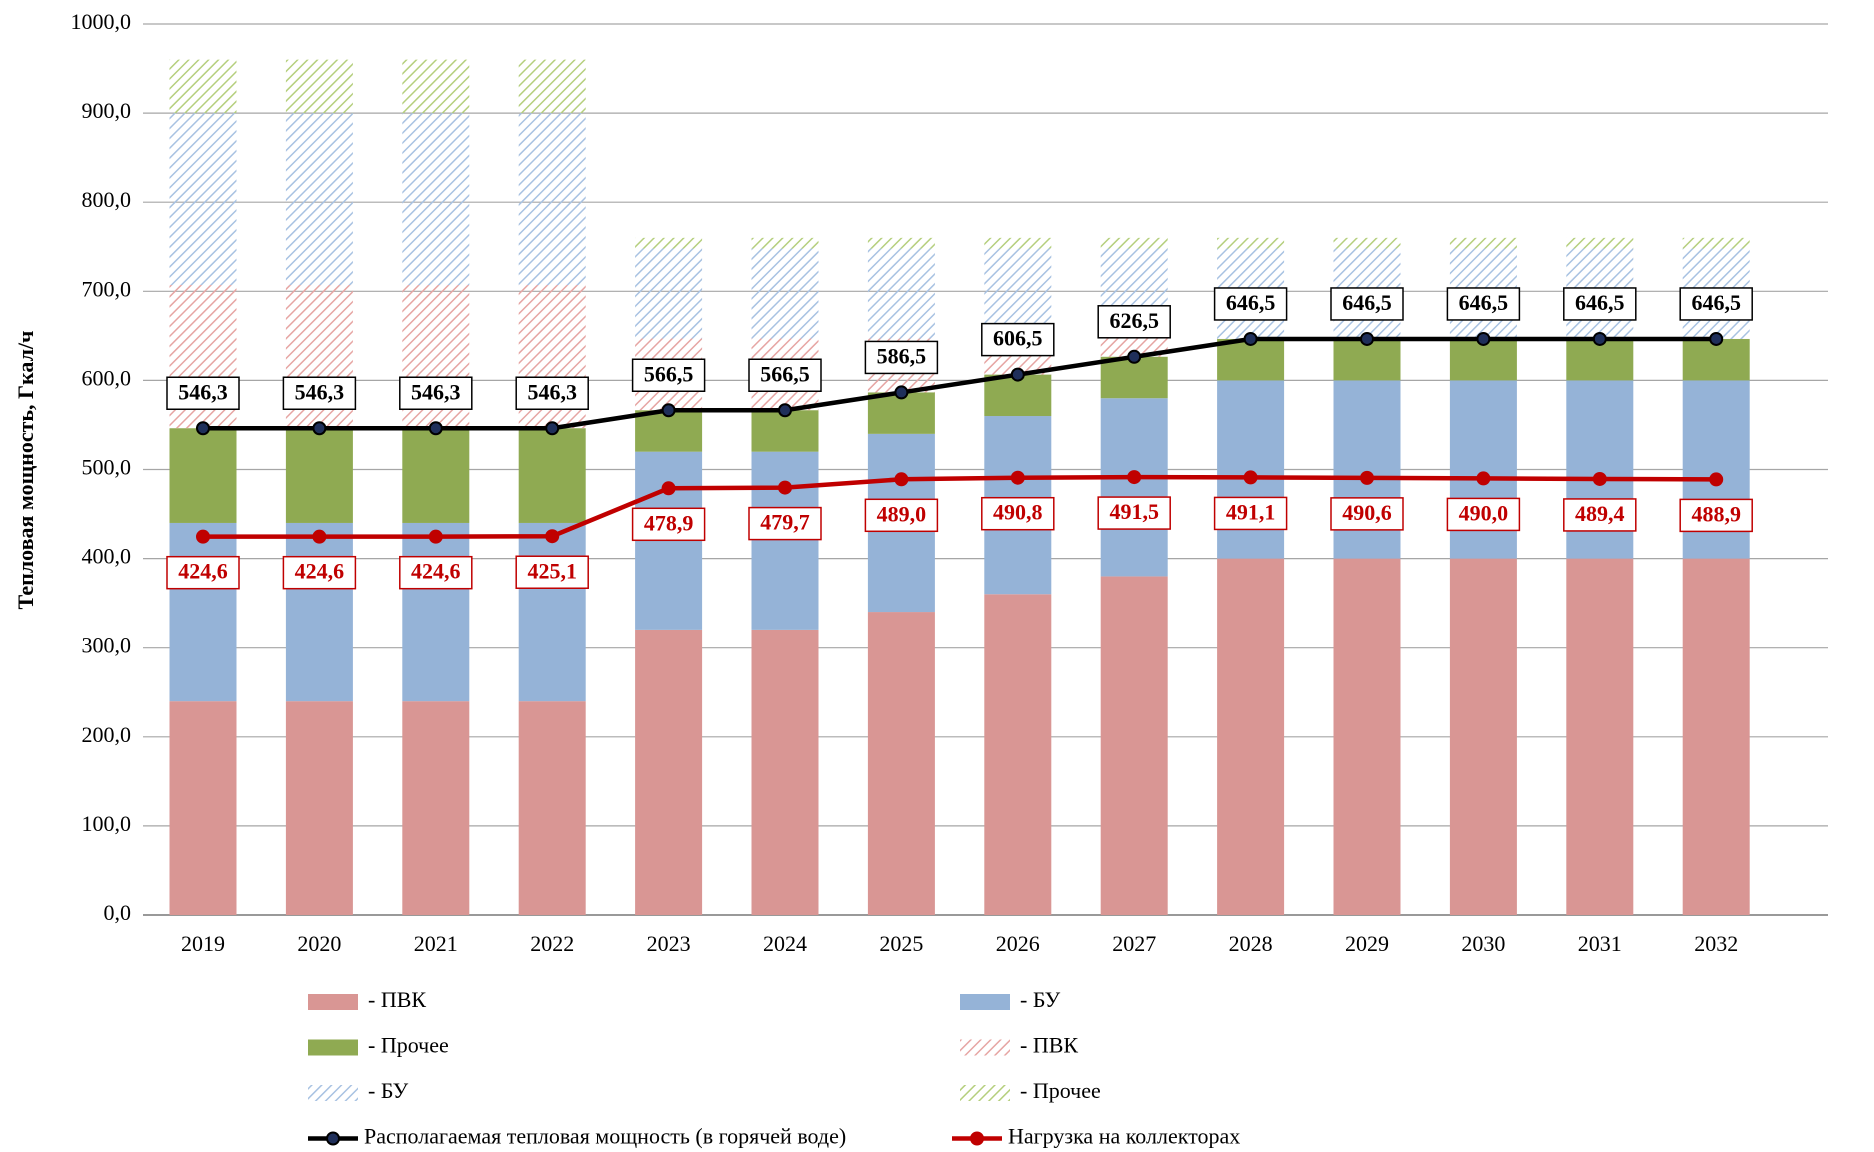 The image size is (1874, 1152). I want to click on data-label: 490,8, so click(1018, 512).